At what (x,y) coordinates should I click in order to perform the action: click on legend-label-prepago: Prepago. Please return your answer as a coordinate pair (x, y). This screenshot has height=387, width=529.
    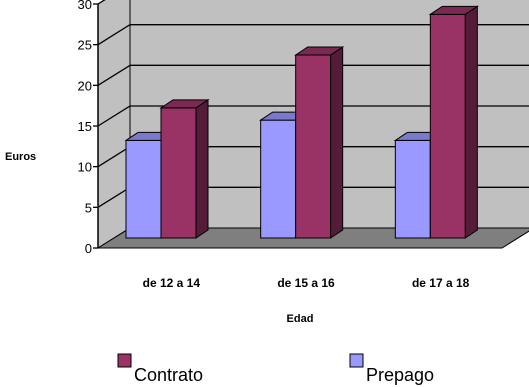
    Looking at the image, I should click on (400, 375).